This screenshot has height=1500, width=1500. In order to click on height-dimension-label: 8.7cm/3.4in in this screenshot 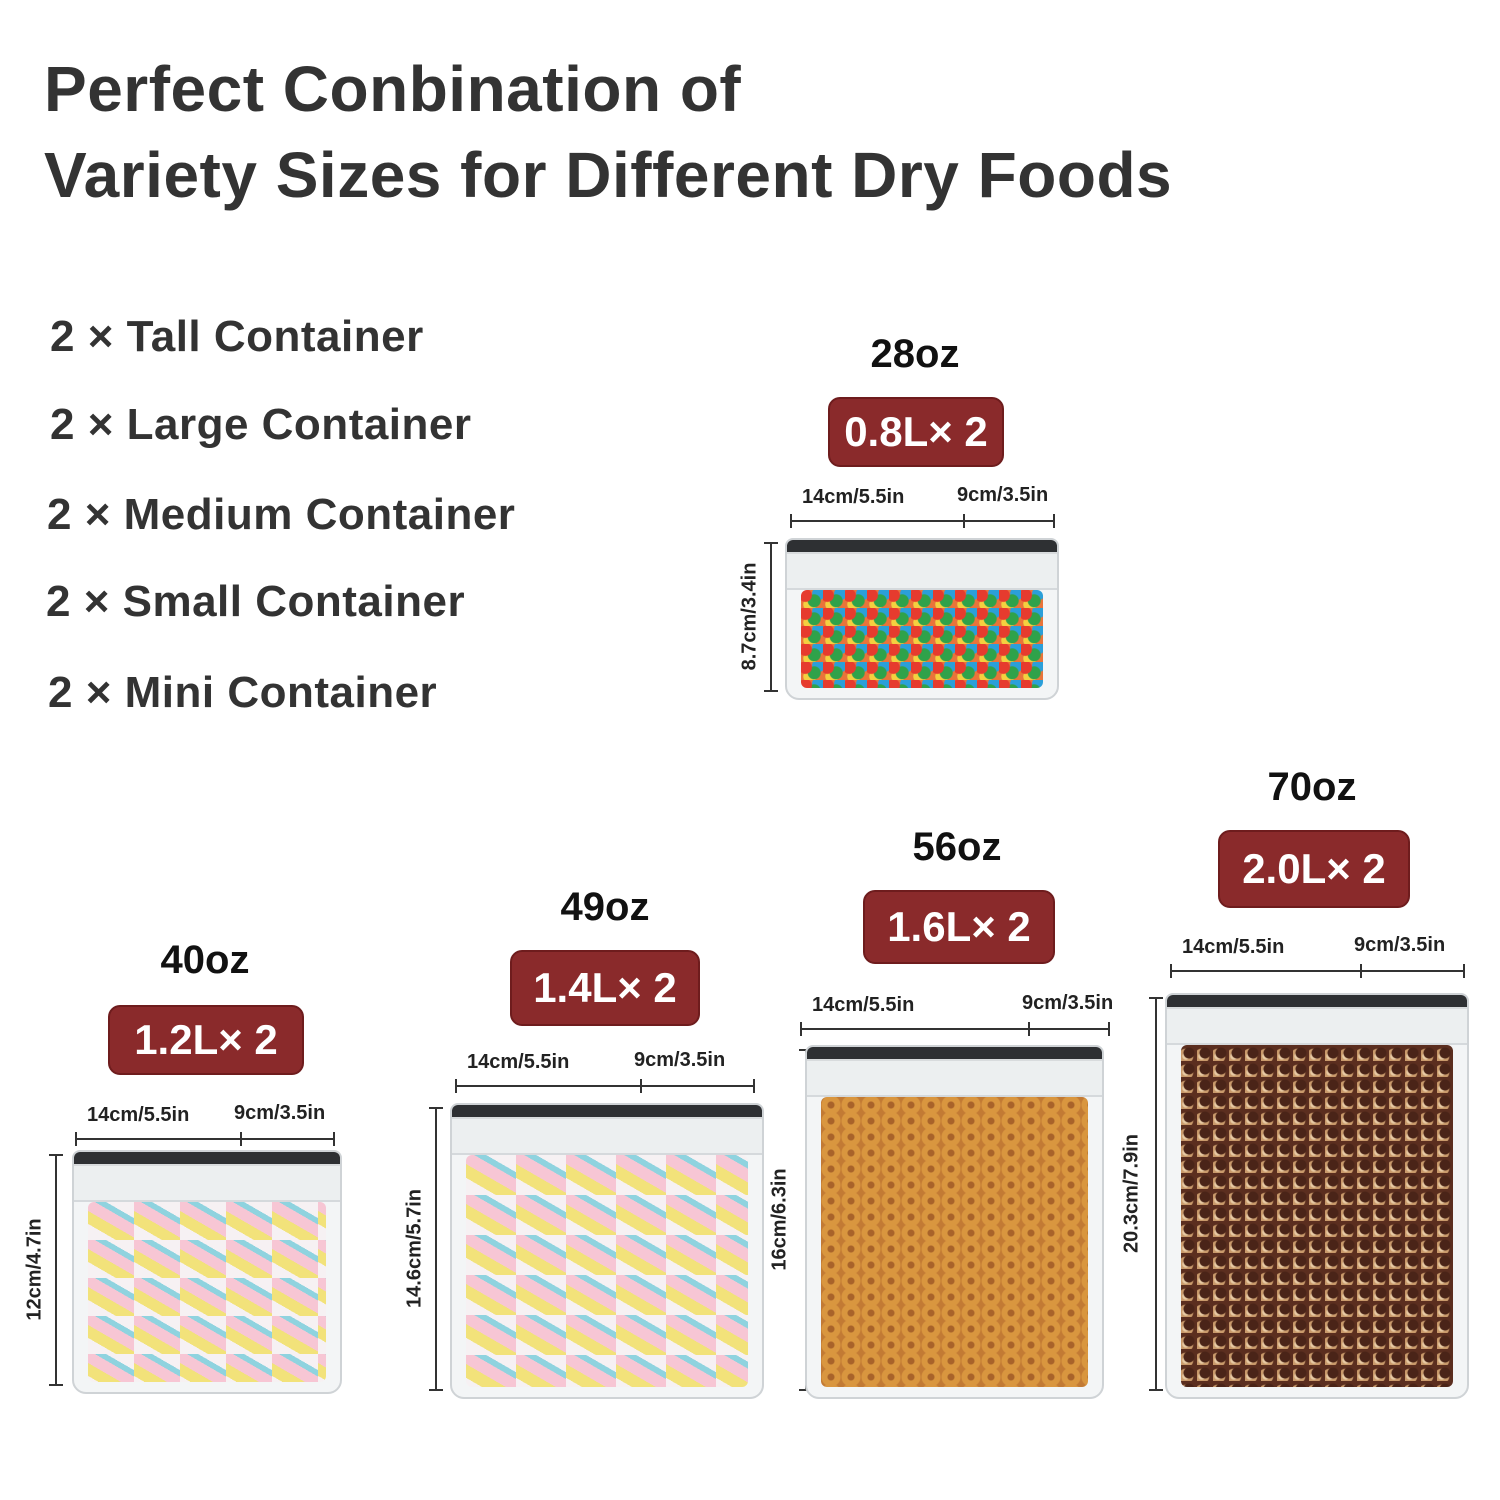, I will do `click(749, 616)`.